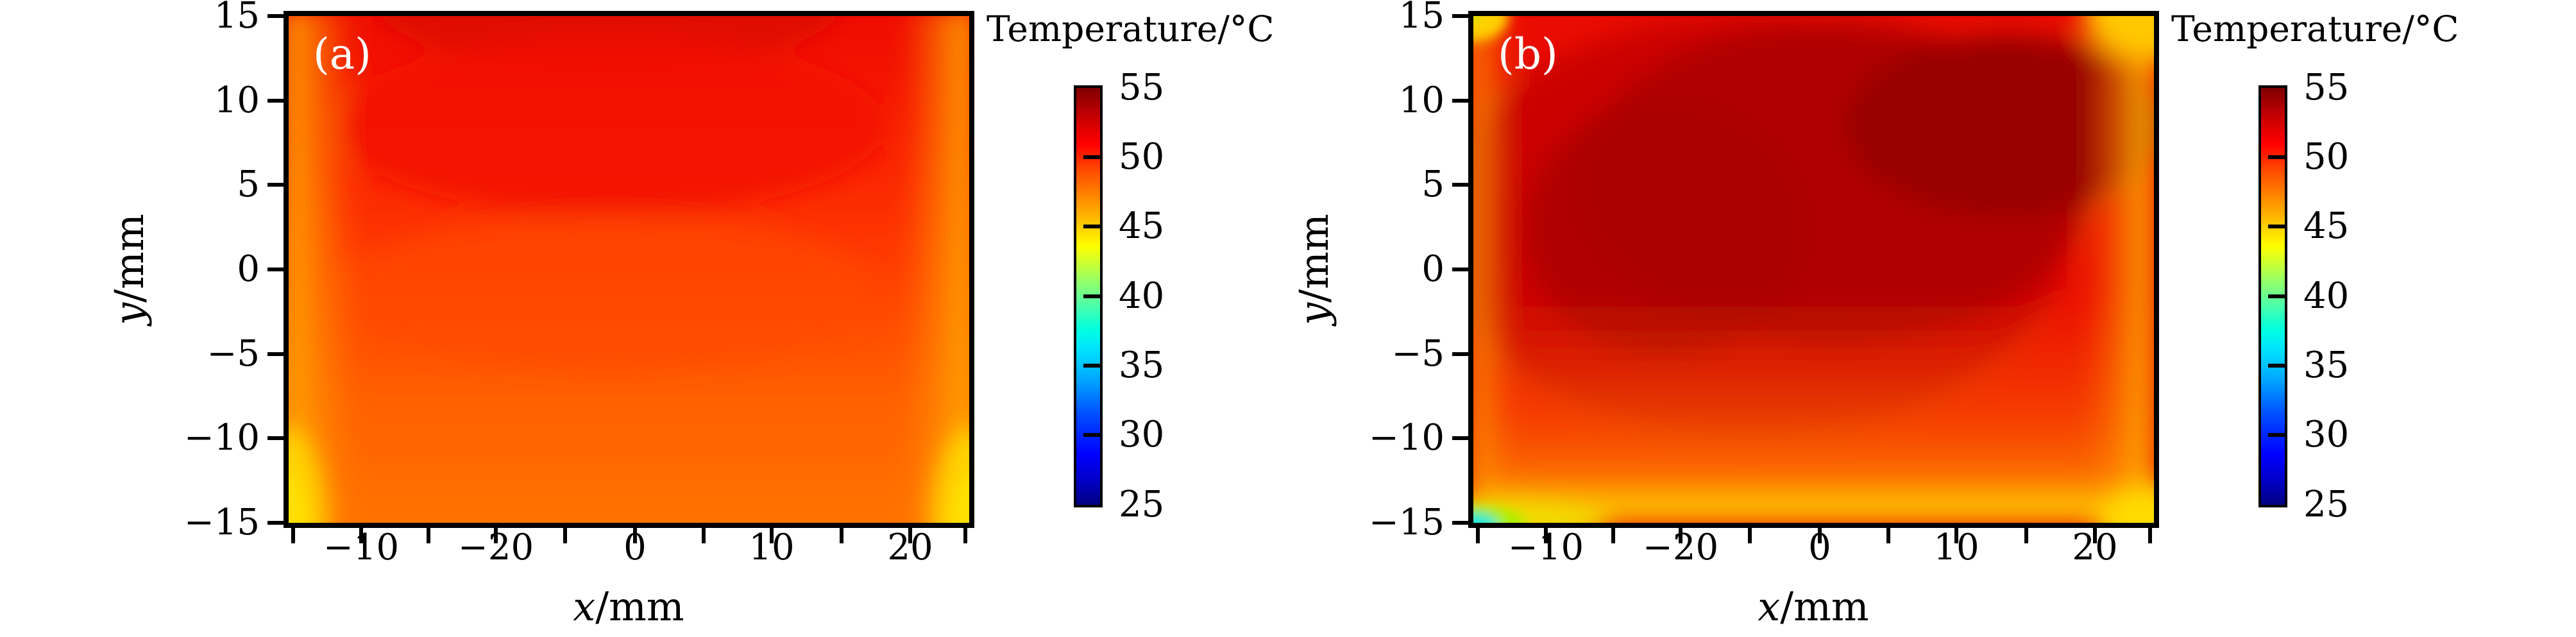 This screenshot has height=637, width=2576. I want to click on colorbar-title-b: Temperature/°C, so click(2315, 29).